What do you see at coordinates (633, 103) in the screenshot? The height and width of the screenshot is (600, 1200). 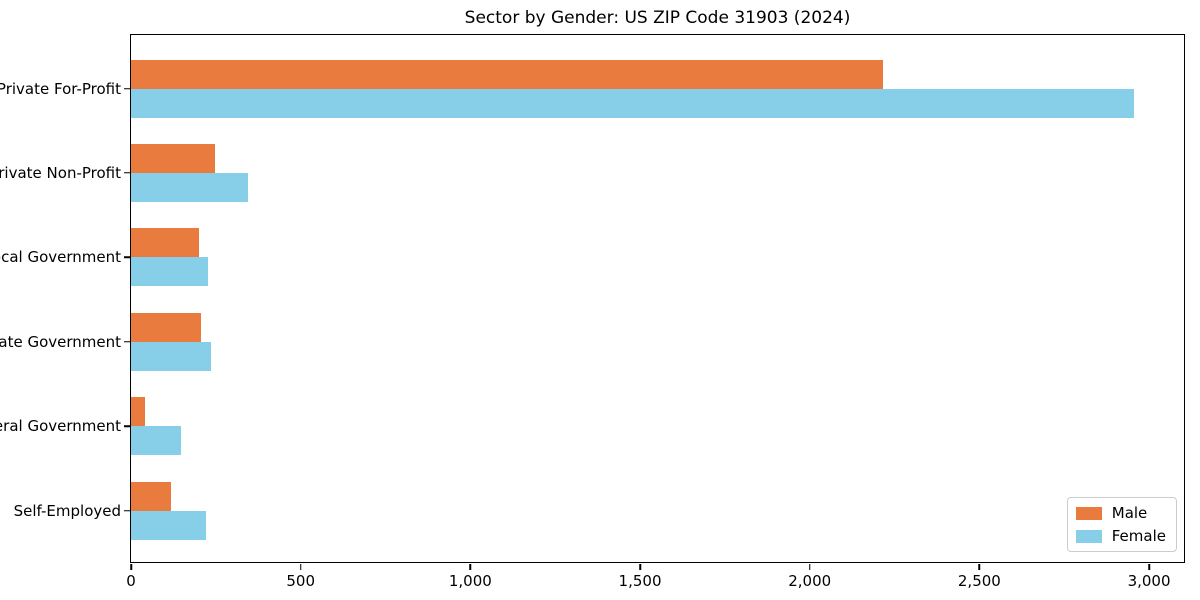 I see `bar-female-private-for-profit` at bounding box center [633, 103].